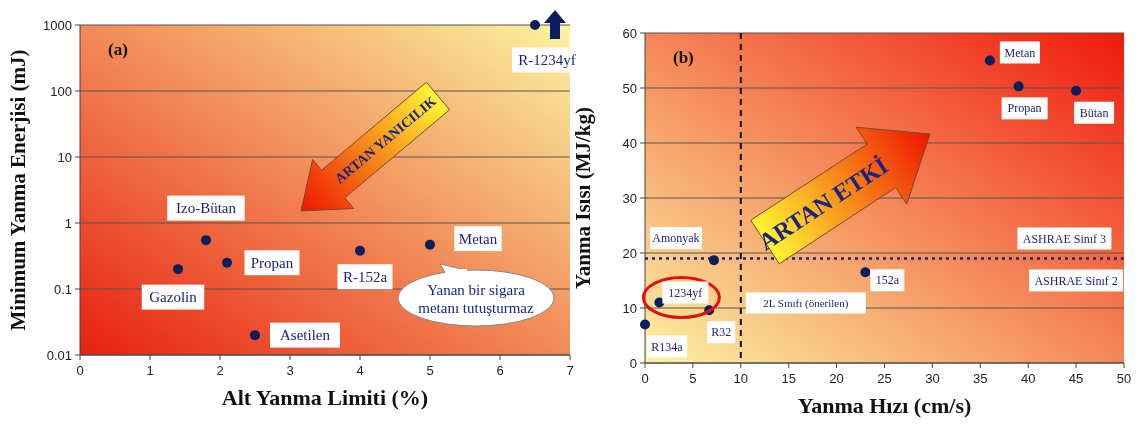  What do you see at coordinates (721, 332) in the screenshot?
I see `annotation: R32` at bounding box center [721, 332].